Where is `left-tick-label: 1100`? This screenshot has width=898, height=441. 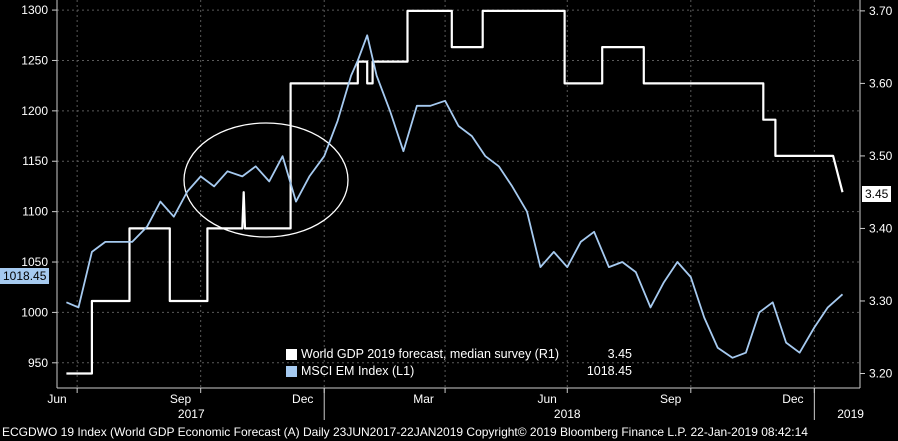 left-tick-label: 1100 is located at coordinates (35, 212).